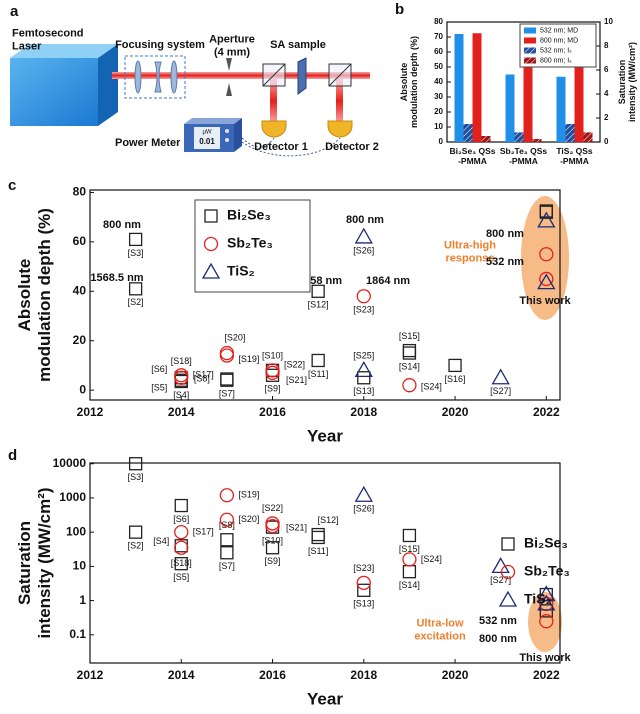 This screenshot has width=640, height=714. I want to click on y2-tick-label: 6, so click(606, 69).